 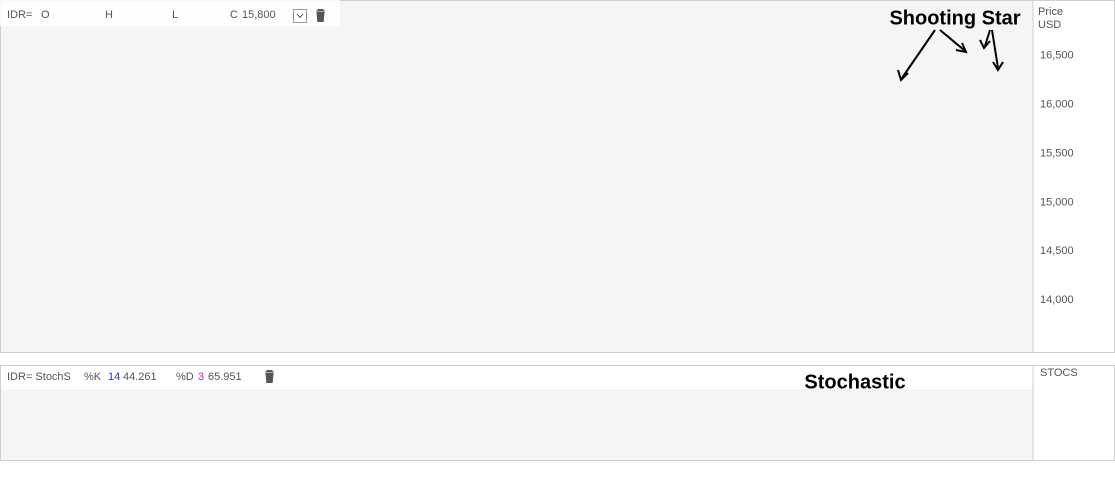 I want to click on y-tick-label: 16,000, so click(x=1057, y=105).